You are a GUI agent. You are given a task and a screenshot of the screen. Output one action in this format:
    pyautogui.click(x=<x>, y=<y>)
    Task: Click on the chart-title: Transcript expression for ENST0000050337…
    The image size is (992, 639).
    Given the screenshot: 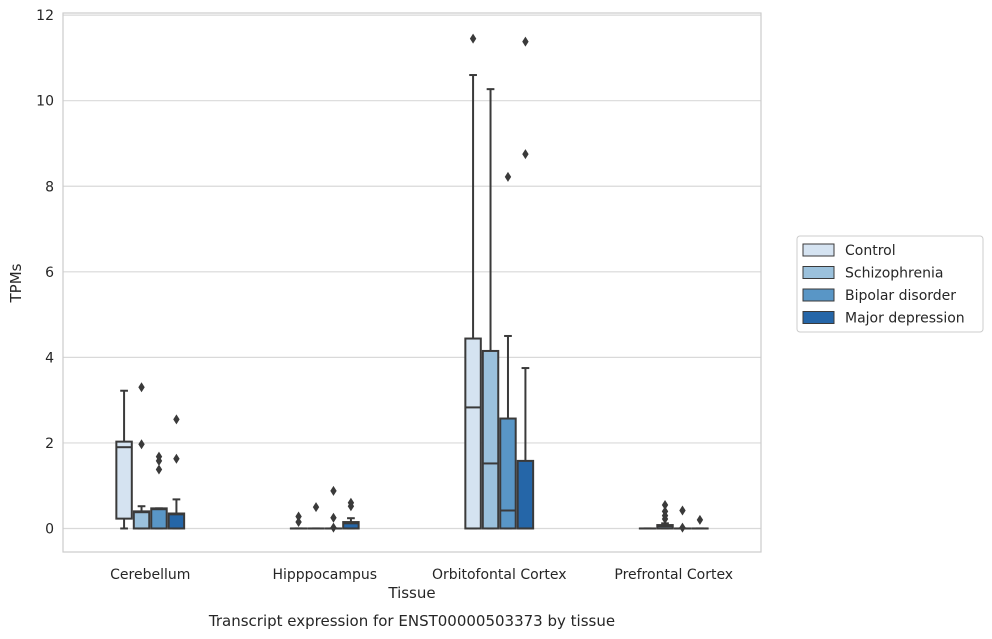 What is the action you would take?
    pyautogui.click(x=411, y=621)
    